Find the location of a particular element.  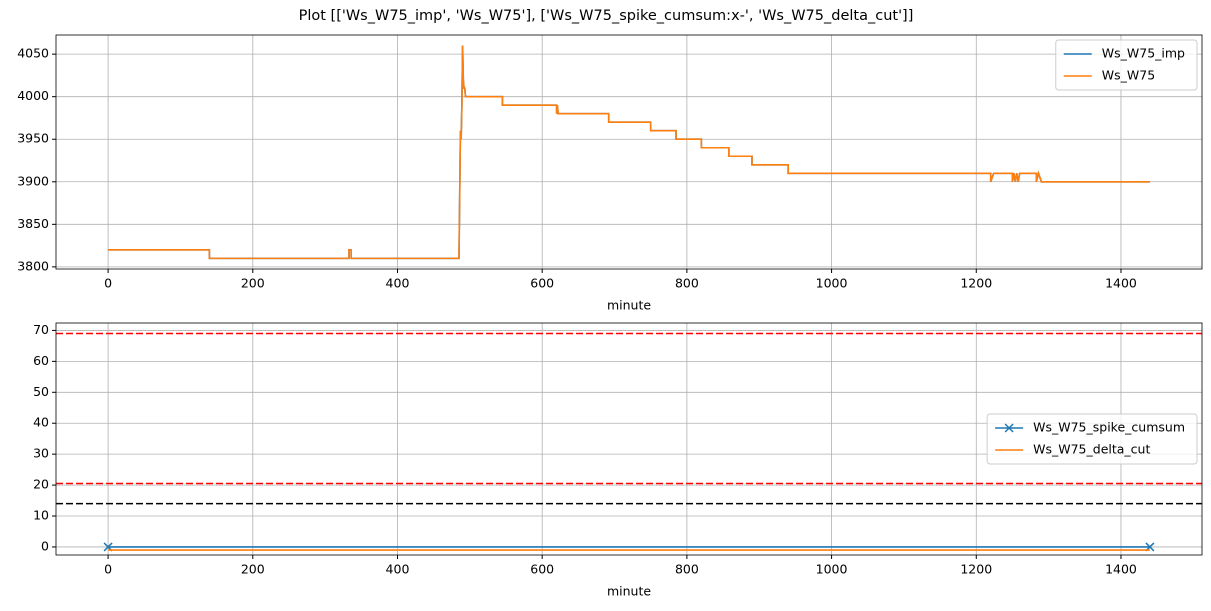

y-tick-label: 20 is located at coordinates (41, 484).